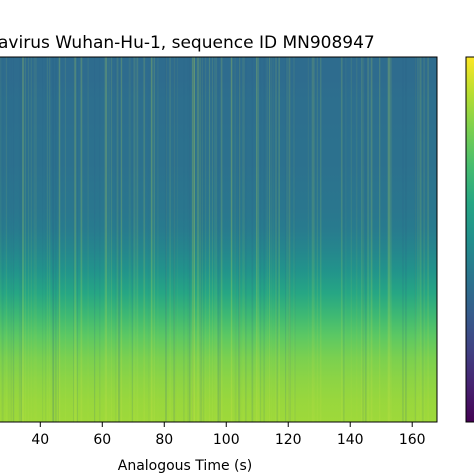 The image size is (474, 474). Describe the element at coordinates (164, 440) in the screenshot. I see `x-tick-label: 80` at that location.